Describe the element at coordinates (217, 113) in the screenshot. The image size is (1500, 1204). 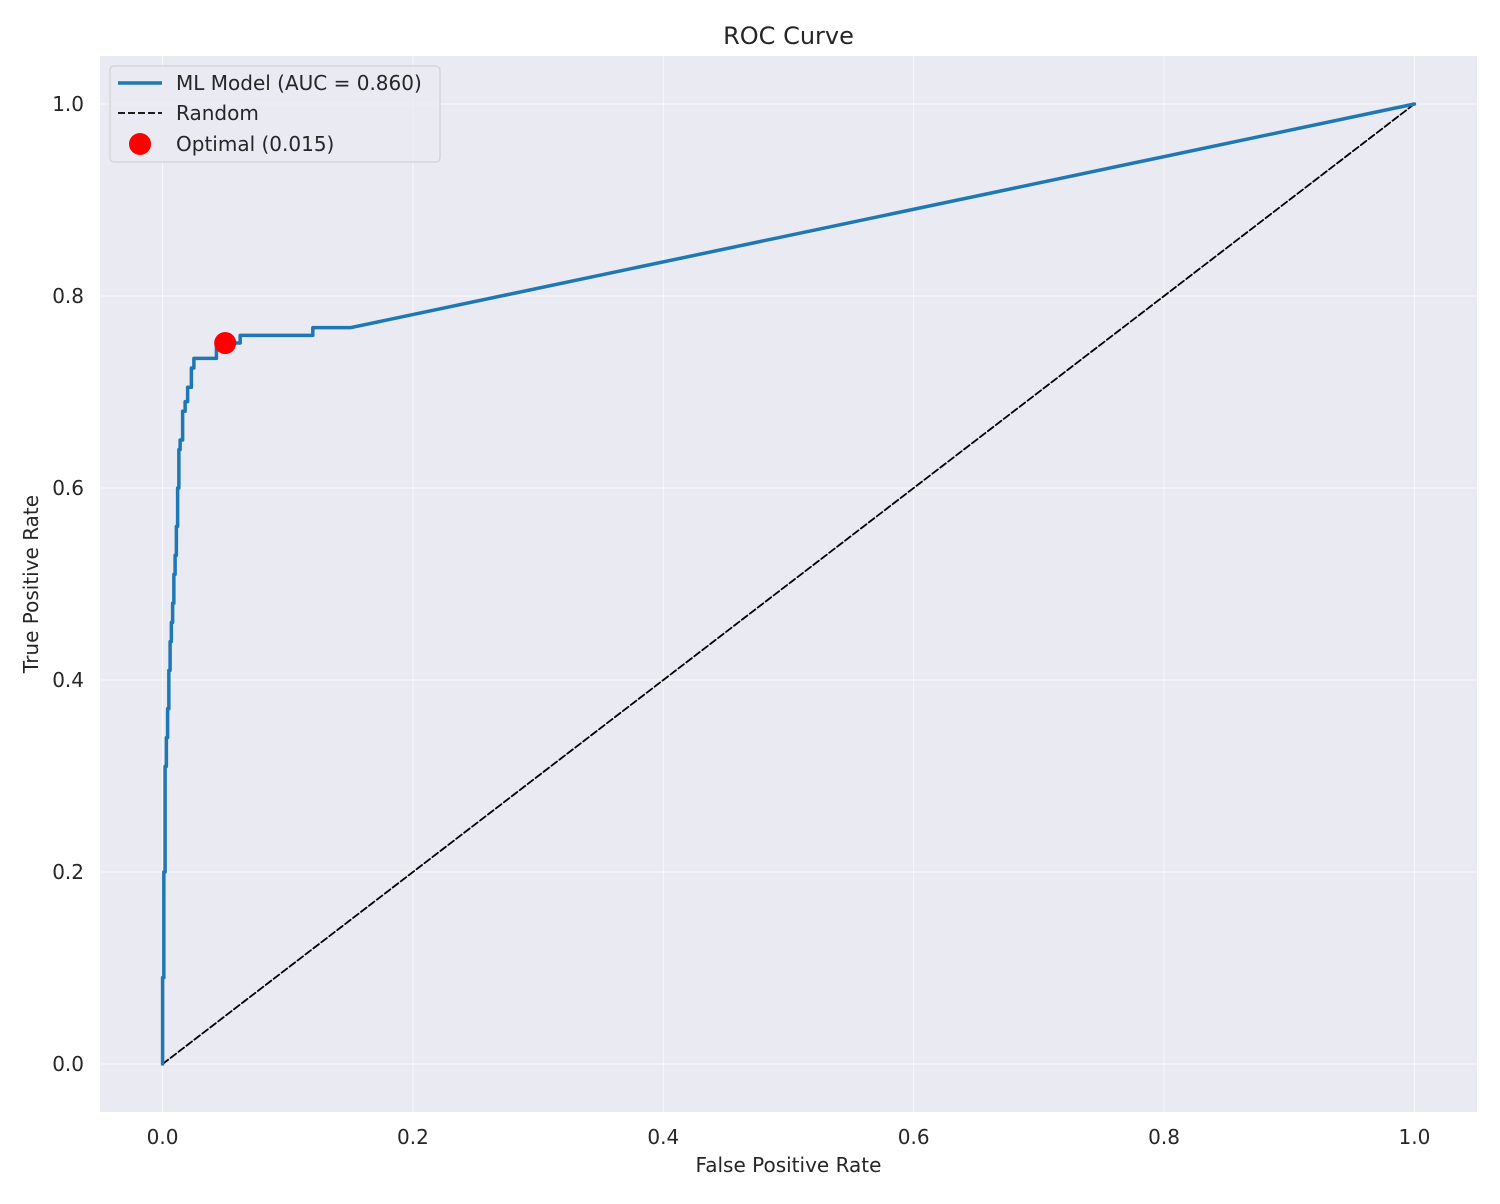
I see `legend-random-label: Random` at that location.